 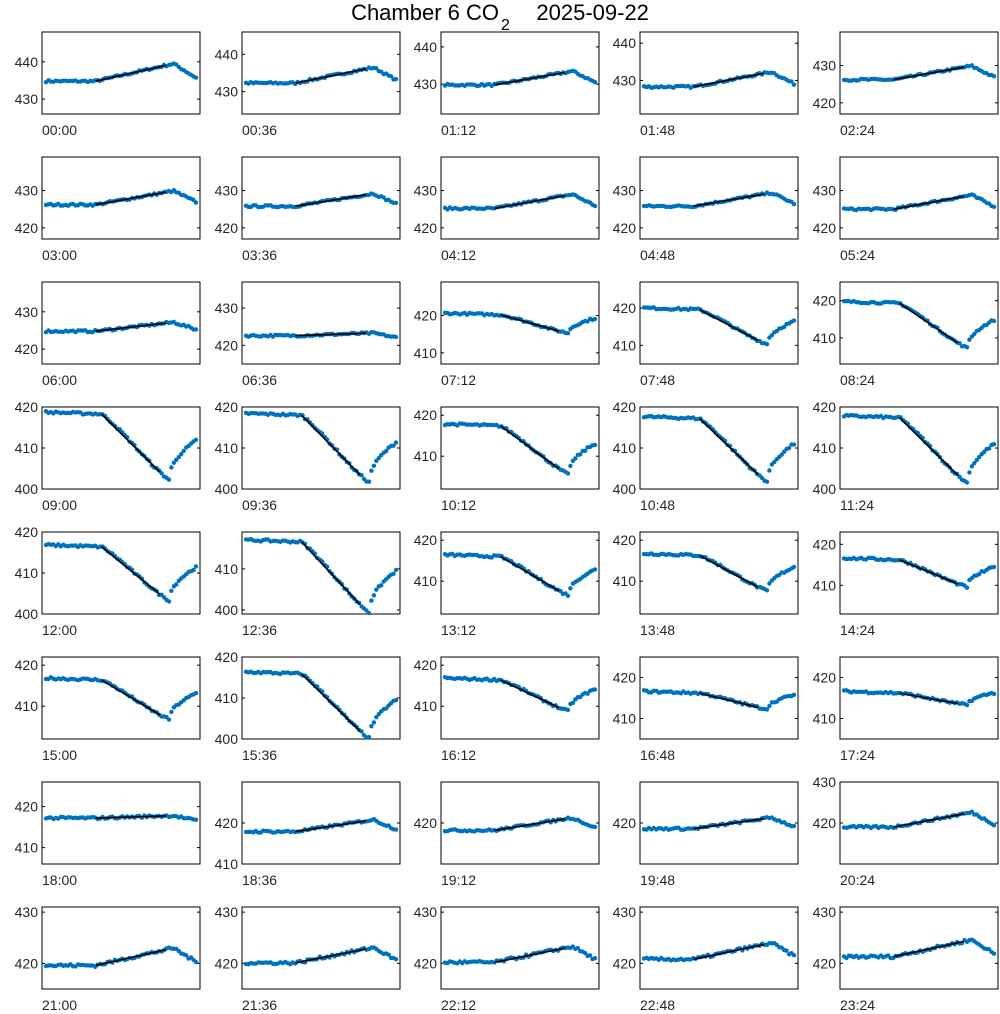 What do you see at coordinates (507, 584) in the screenshot?
I see `panel-1312: 410 420 13:12` at bounding box center [507, 584].